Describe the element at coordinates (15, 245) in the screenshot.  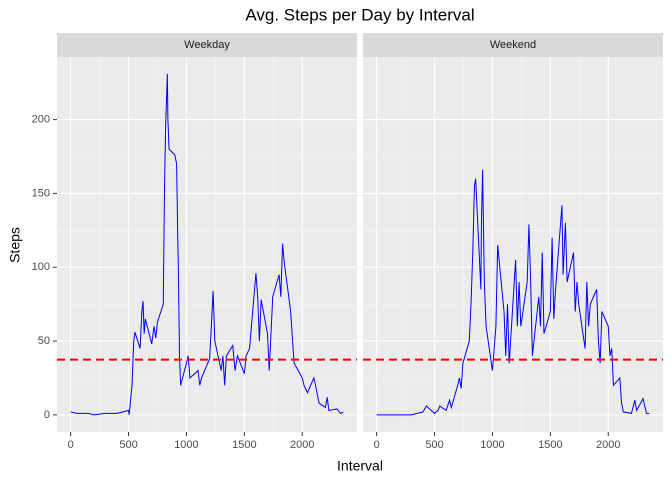
I see `y-axis-label: Steps` at that location.